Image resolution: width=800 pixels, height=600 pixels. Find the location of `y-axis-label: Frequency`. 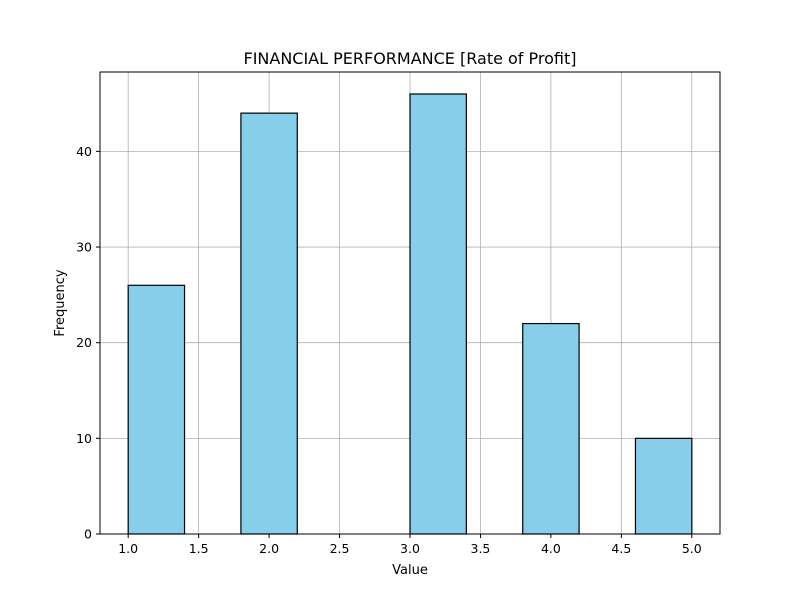

y-axis-label: Frequency is located at coordinates (60, 302).